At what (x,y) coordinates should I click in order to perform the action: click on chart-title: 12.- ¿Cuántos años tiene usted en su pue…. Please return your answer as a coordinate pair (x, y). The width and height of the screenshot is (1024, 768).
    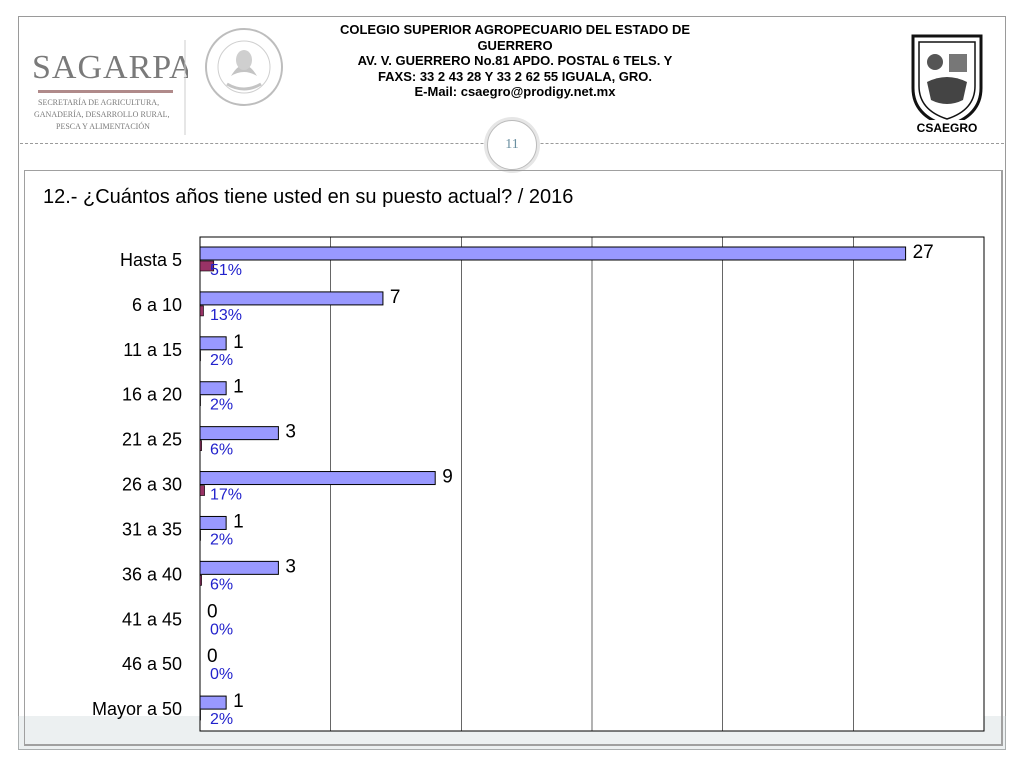
    Looking at the image, I should click on (308, 197).